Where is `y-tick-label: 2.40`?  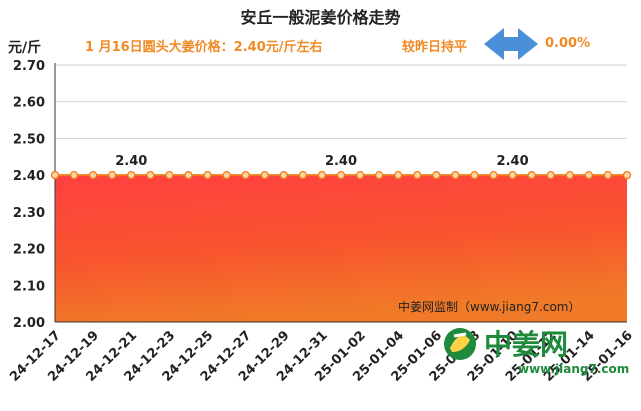
y-tick-label: 2.40 is located at coordinates (29, 176).